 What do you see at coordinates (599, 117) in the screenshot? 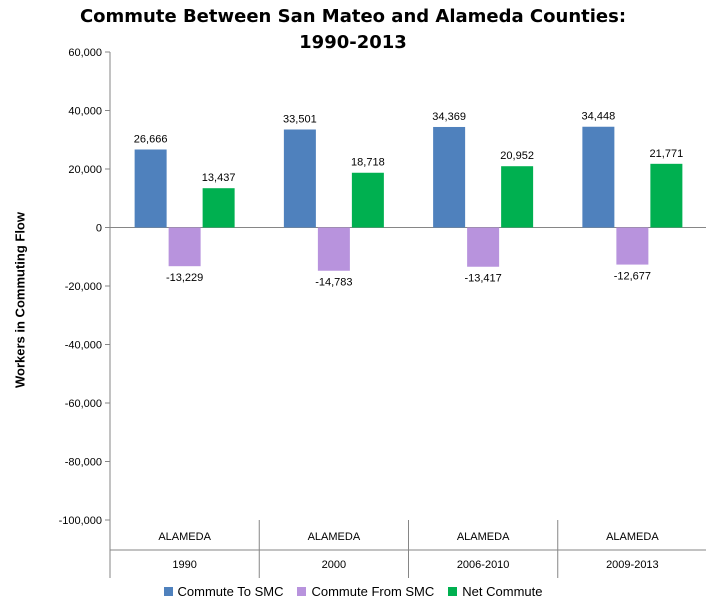
I see `data-label: 34,448` at bounding box center [599, 117].